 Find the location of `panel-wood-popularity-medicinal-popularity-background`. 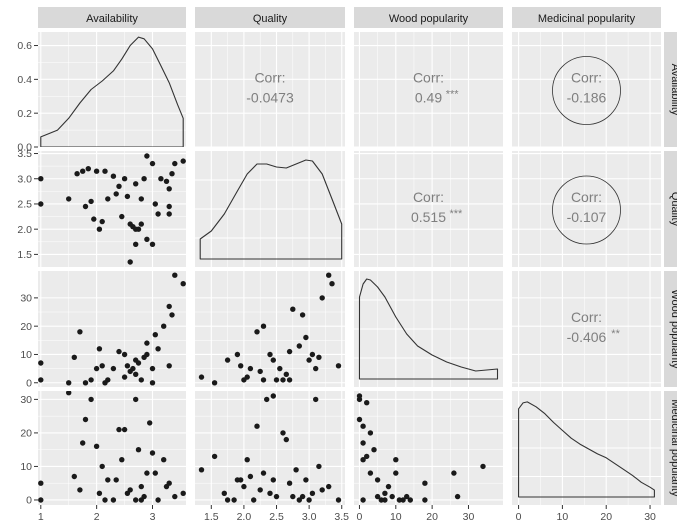

panel-wood-popularity-medicinal-popularity-background is located at coordinates (586, 329).